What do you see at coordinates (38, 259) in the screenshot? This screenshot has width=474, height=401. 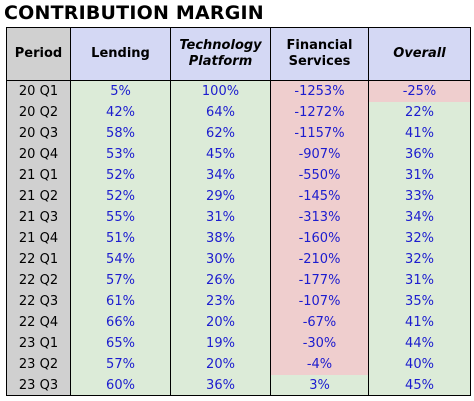 I see `cell-period: 22 Q1` at bounding box center [38, 259].